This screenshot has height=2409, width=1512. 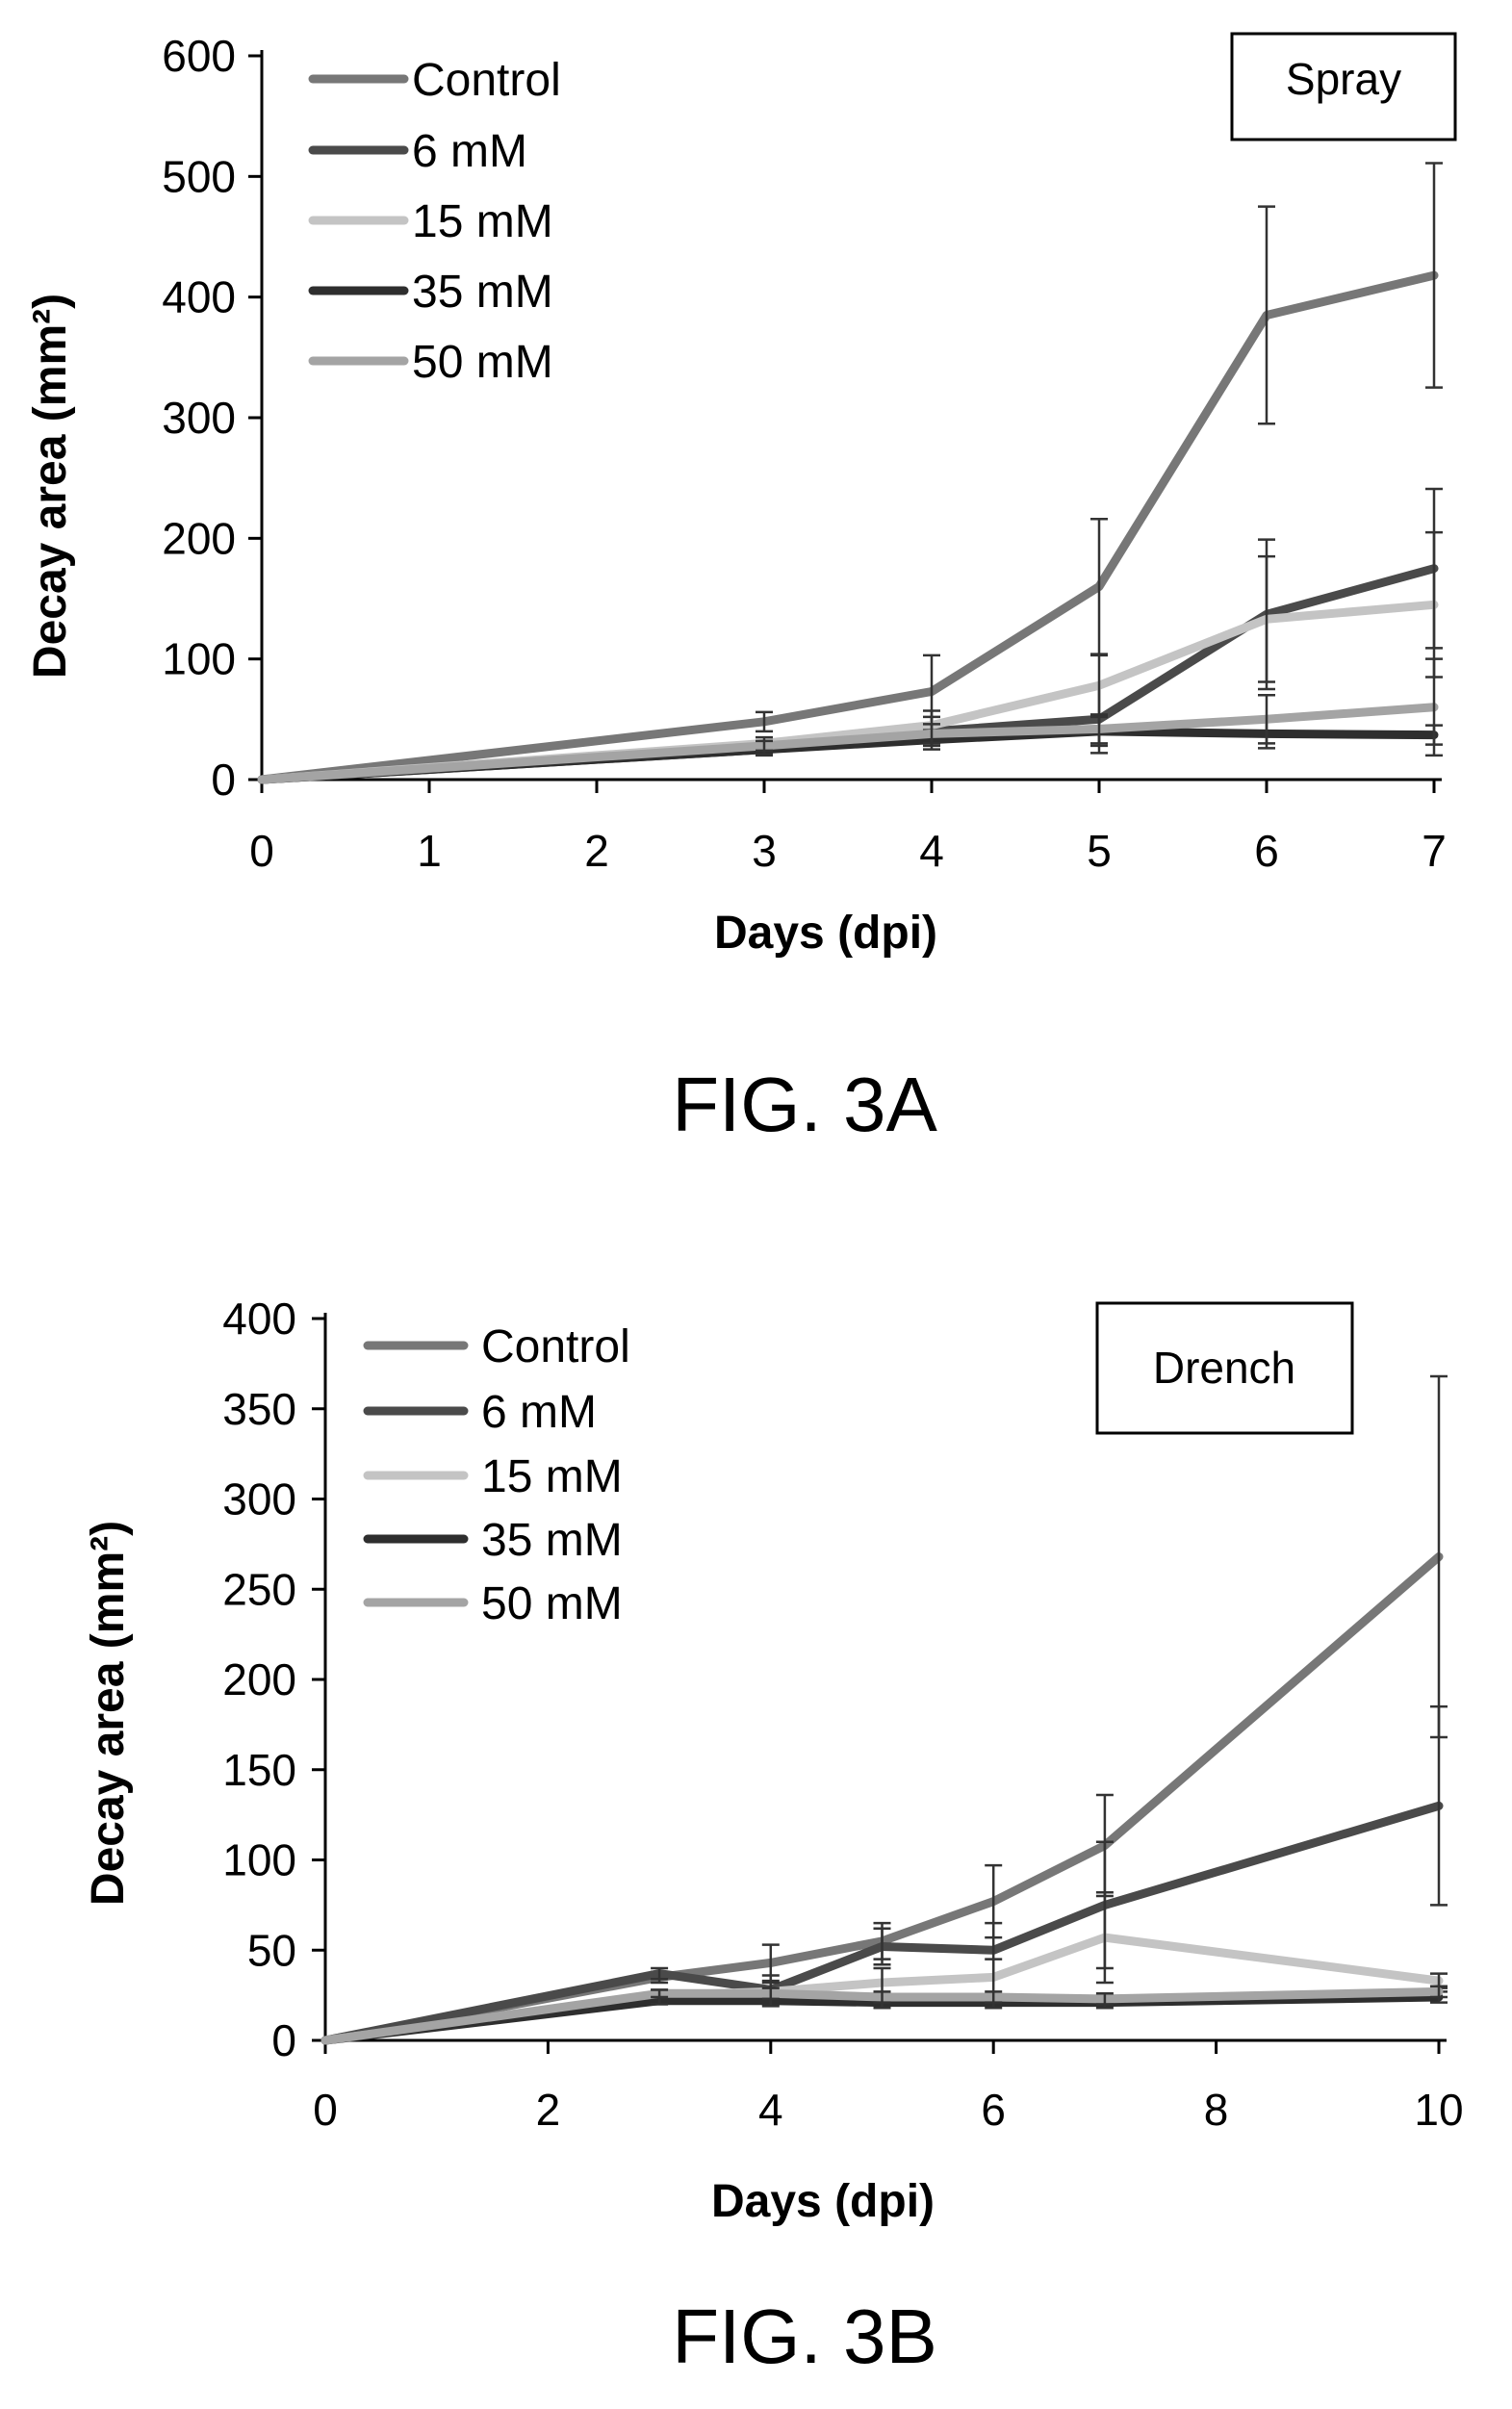 I want to click on y-tick-label: 600, so click(x=199, y=56).